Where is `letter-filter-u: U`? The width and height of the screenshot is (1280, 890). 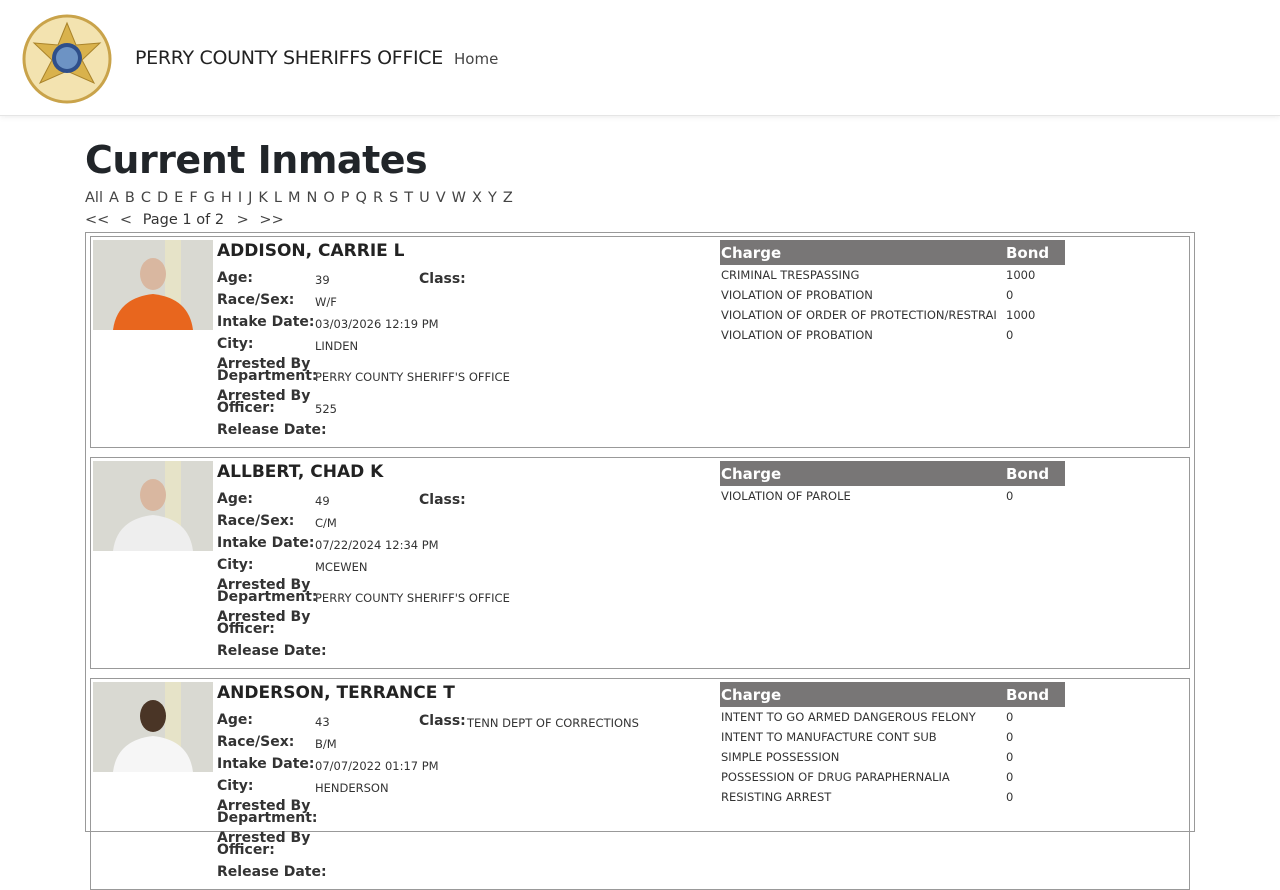 letter-filter-u: U is located at coordinates (424, 198).